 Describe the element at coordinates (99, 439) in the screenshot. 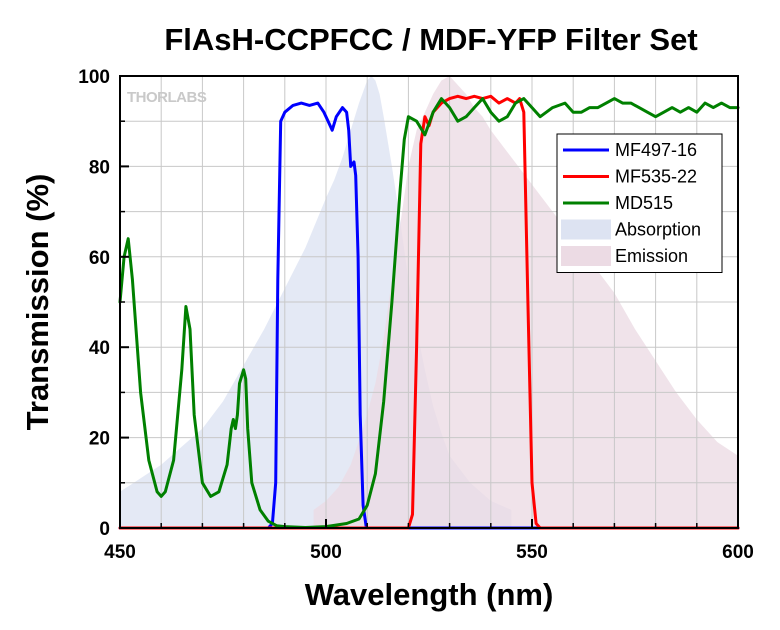

I see `y-tick-label: 20` at that location.